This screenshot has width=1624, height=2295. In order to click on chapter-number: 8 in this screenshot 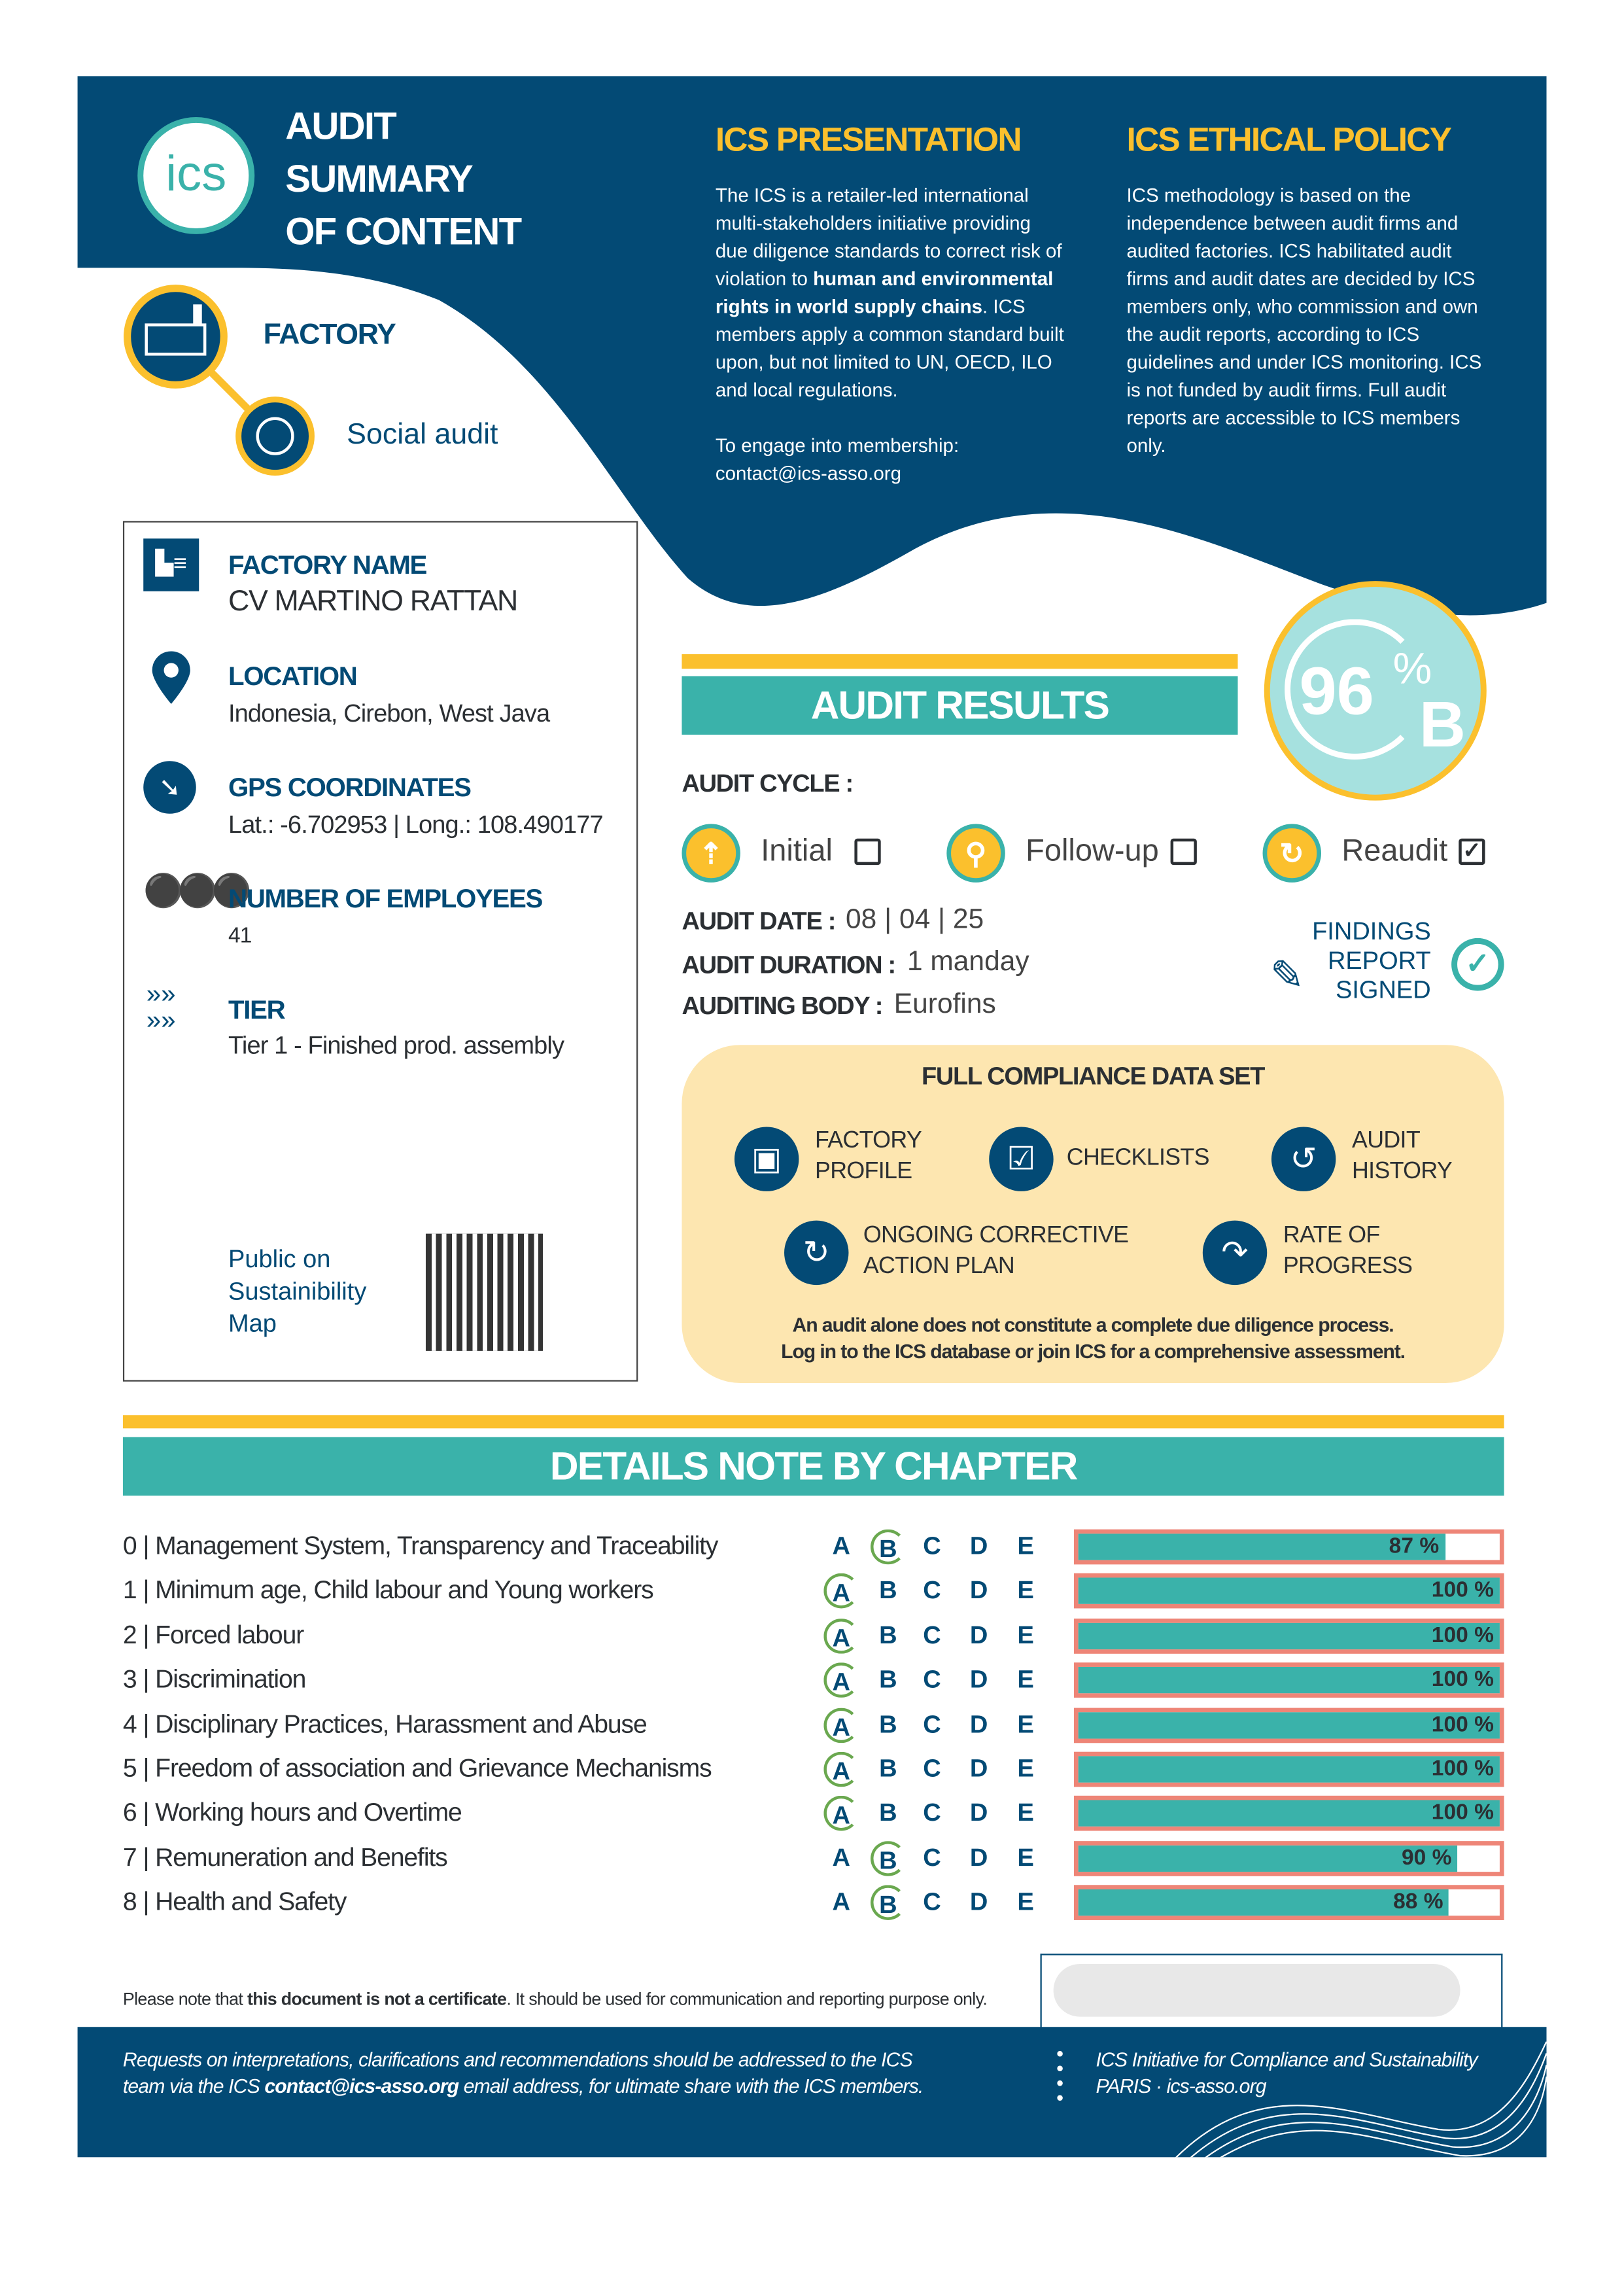, I will do `click(129, 1901)`.